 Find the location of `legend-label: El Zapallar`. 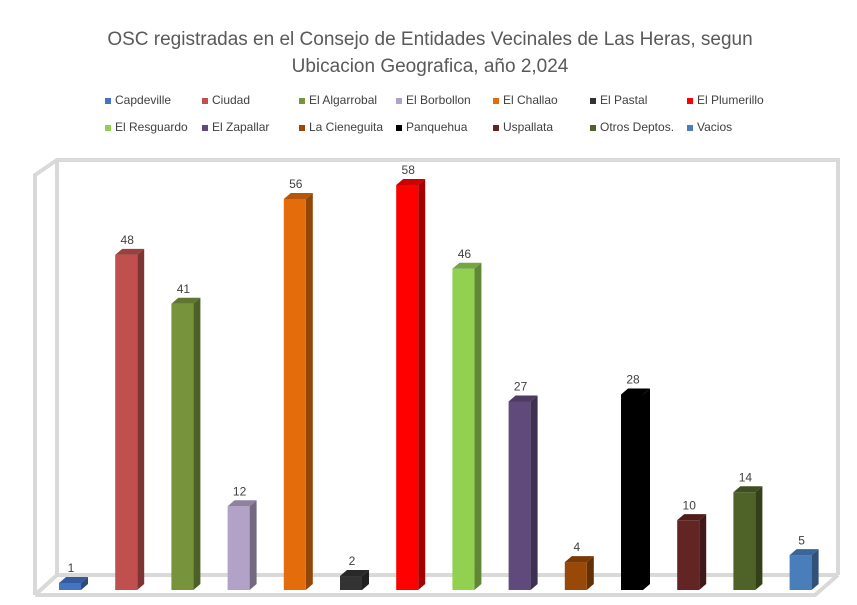

legend-label: El Zapallar is located at coordinates (240, 127).